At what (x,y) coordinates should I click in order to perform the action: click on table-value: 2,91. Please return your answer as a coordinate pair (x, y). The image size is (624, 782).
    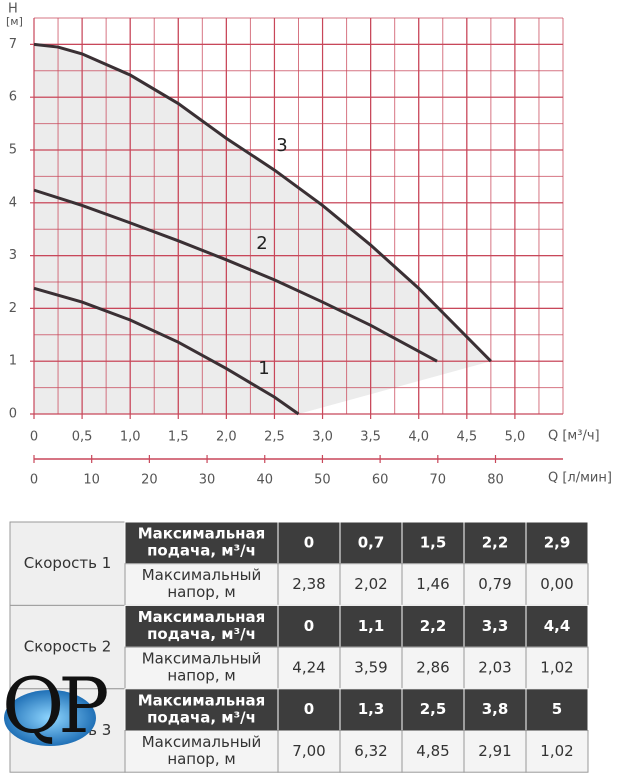
    Looking at the image, I should click on (494, 751).